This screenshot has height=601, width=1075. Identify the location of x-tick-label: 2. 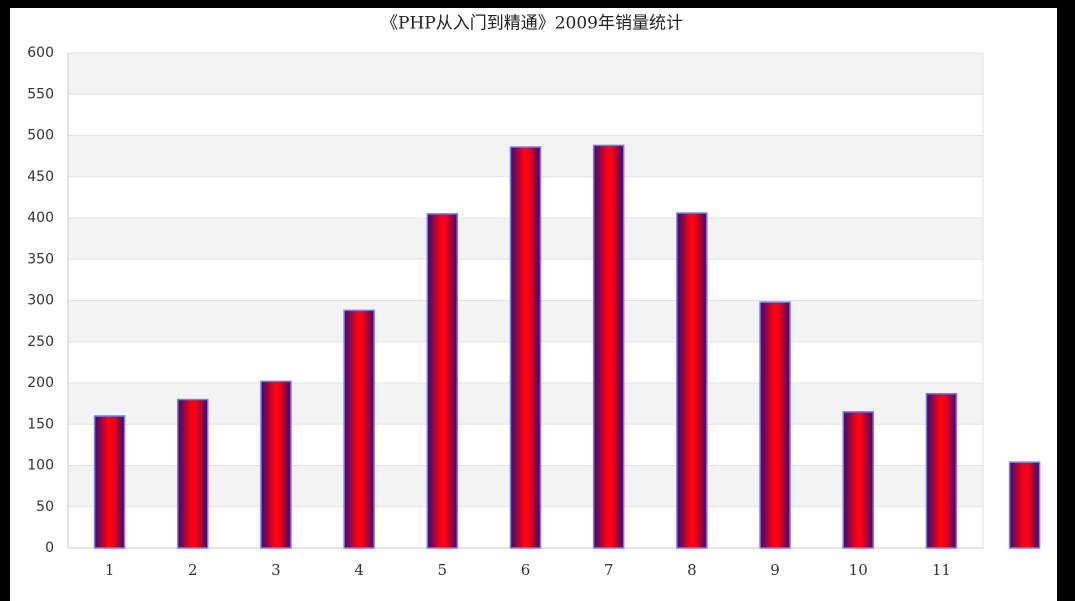
(193, 570).